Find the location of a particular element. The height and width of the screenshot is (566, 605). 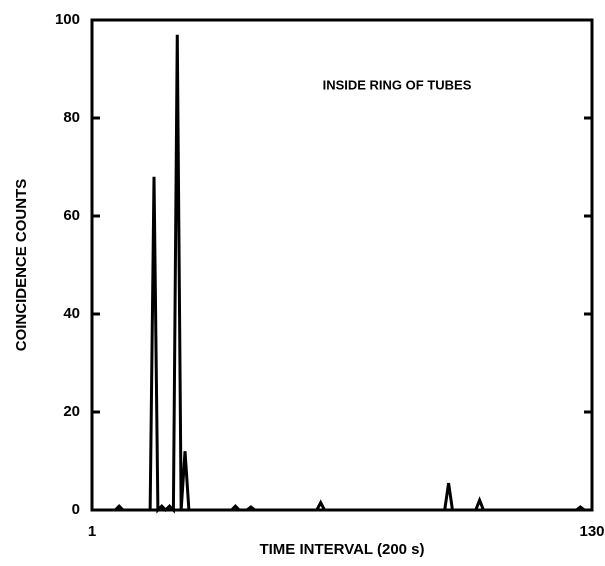

x-axis-label: TIME INTERVAL (200 s) is located at coordinates (341, 549).